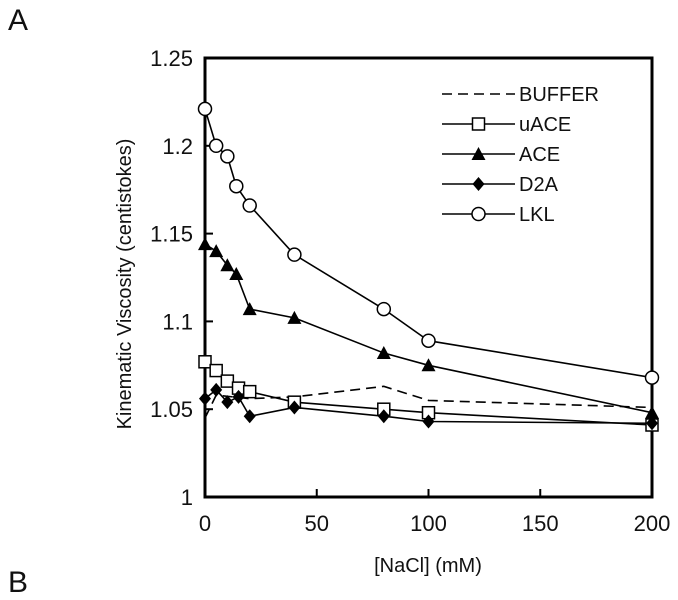 This screenshot has width=678, height=600. What do you see at coordinates (187, 497) in the screenshot?
I see `y-tick-label: 1` at bounding box center [187, 497].